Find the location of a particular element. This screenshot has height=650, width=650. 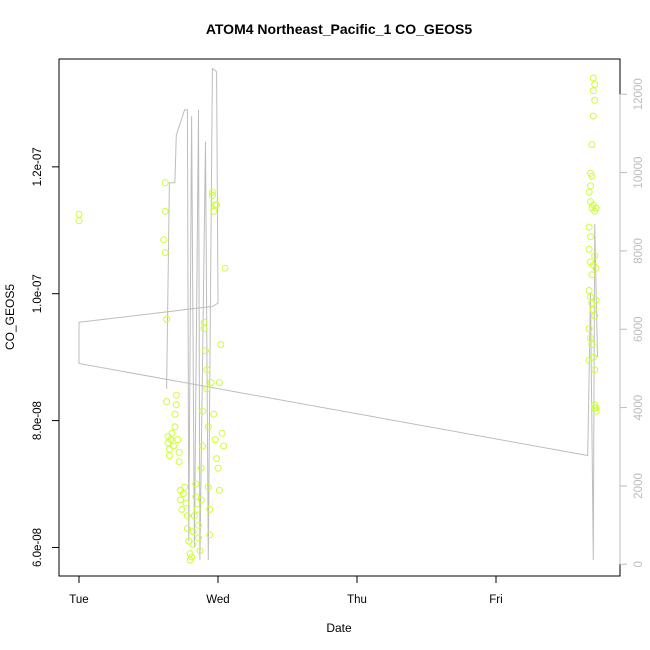

y-right-tick-label: 4000 is located at coordinates (639, 408).